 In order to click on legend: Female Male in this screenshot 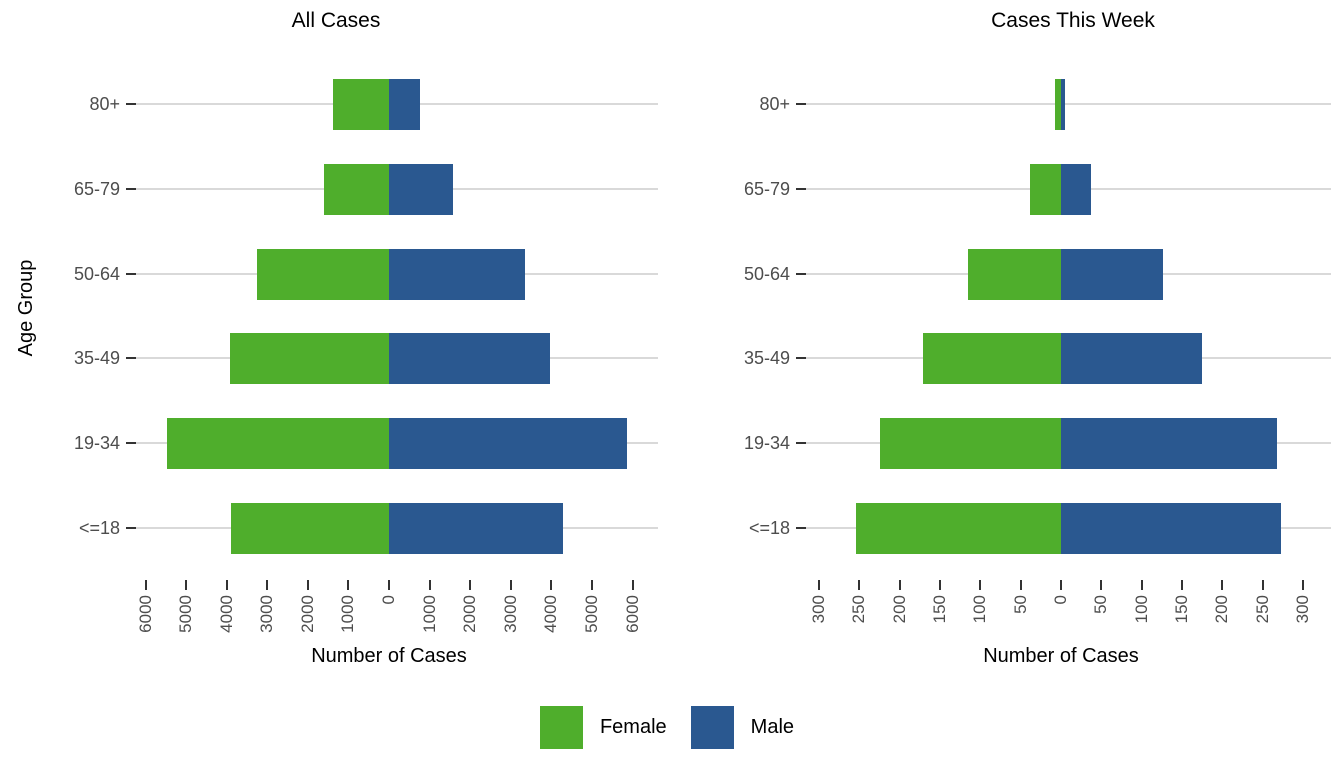, I will do `click(672, 727)`.